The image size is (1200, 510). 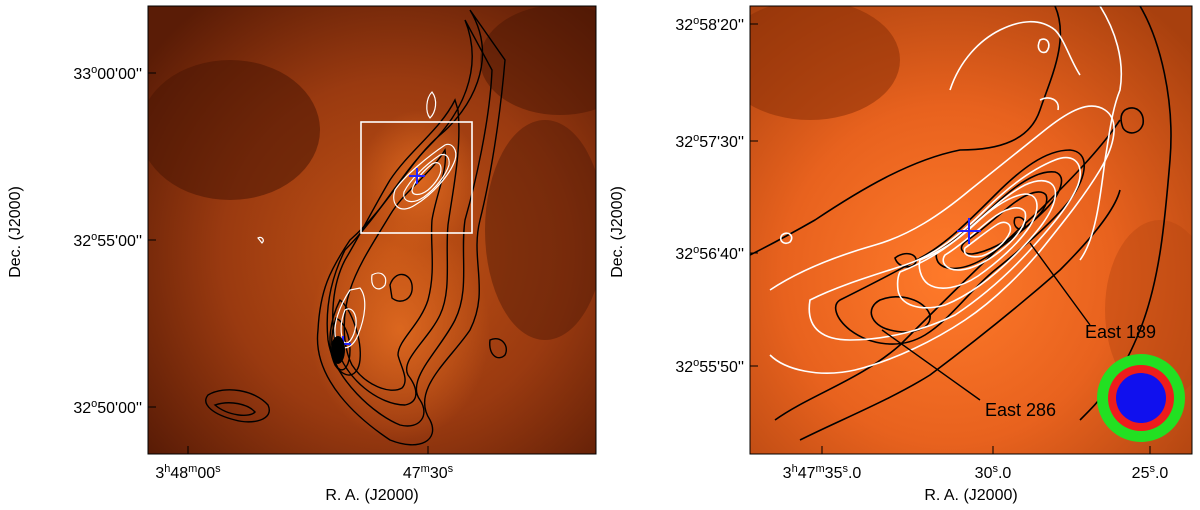 I want to click on label-east-286: East 286, so click(x=1020, y=410).